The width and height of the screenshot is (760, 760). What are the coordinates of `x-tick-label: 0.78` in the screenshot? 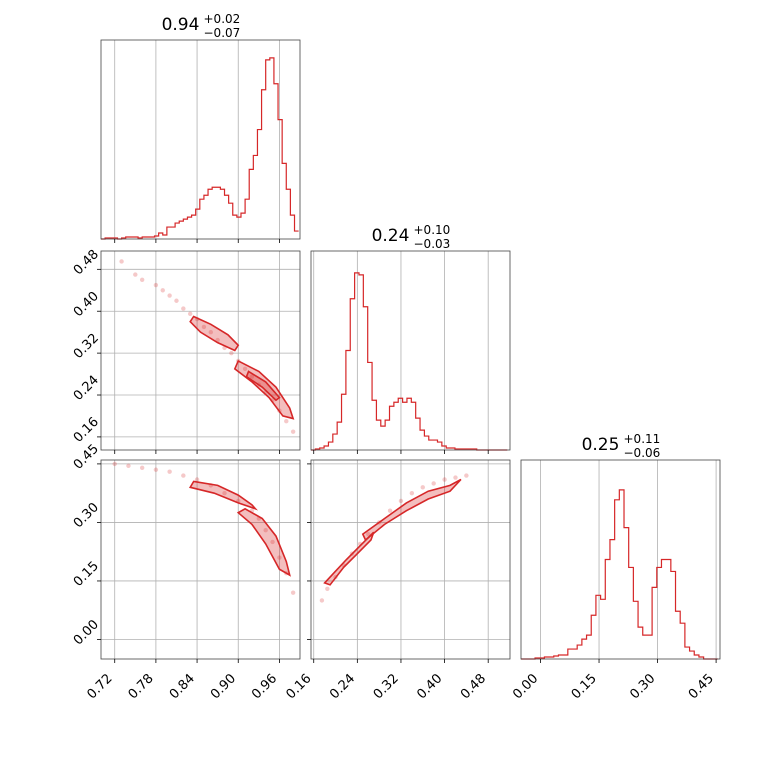 It's located at (141, 686).